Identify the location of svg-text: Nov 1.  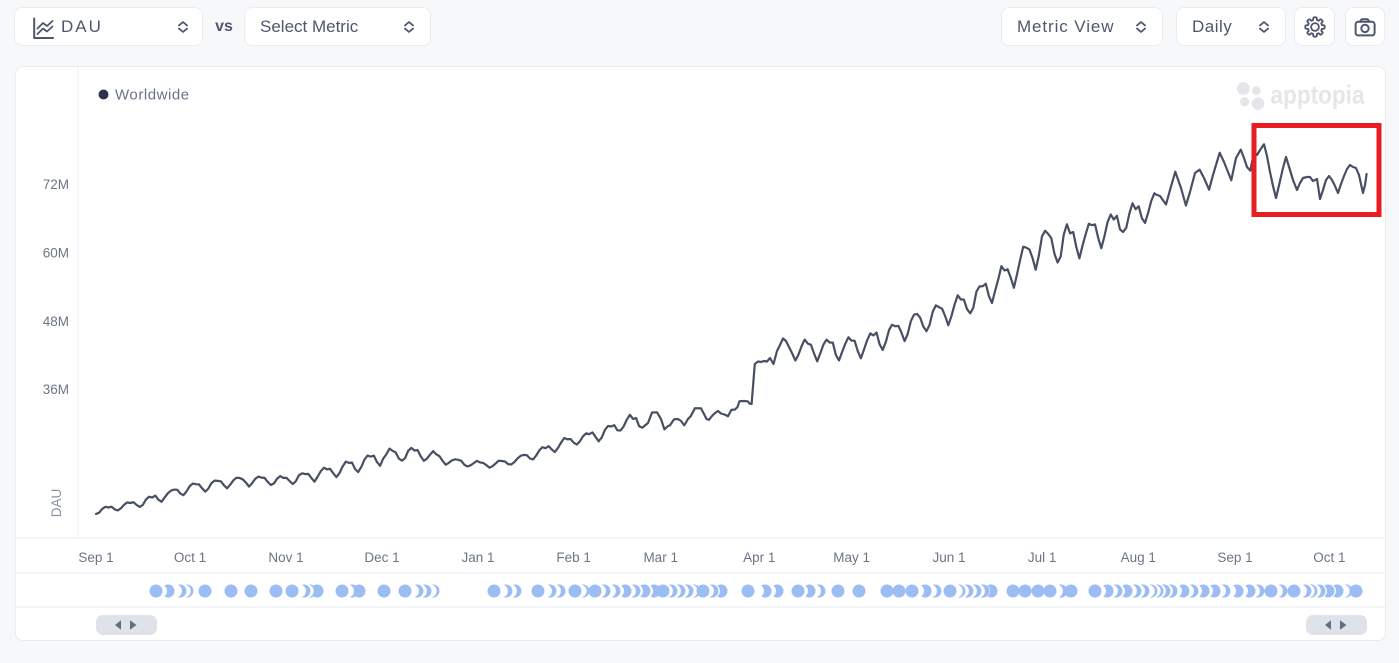
(285, 557).